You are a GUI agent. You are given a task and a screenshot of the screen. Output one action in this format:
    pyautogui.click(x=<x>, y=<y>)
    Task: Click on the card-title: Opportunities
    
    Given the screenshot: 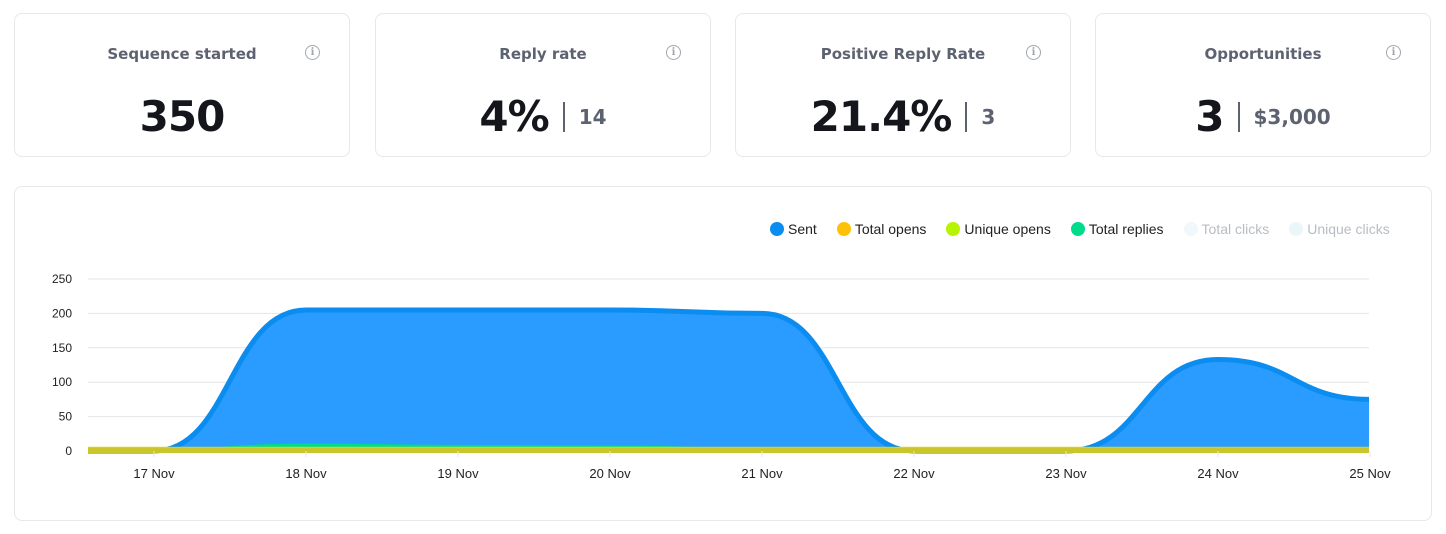 What is the action you would take?
    pyautogui.click(x=1263, y=54)
    